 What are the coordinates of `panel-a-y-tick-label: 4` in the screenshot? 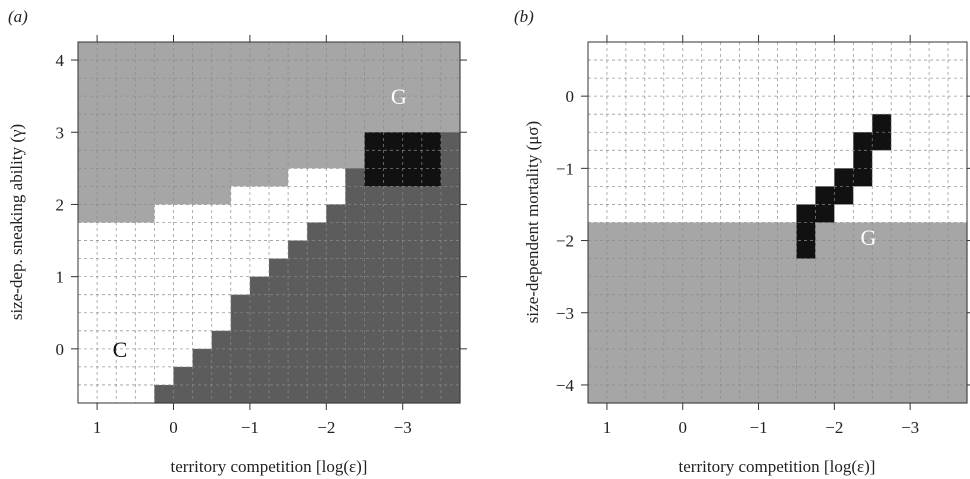 It's located at (60, 60).